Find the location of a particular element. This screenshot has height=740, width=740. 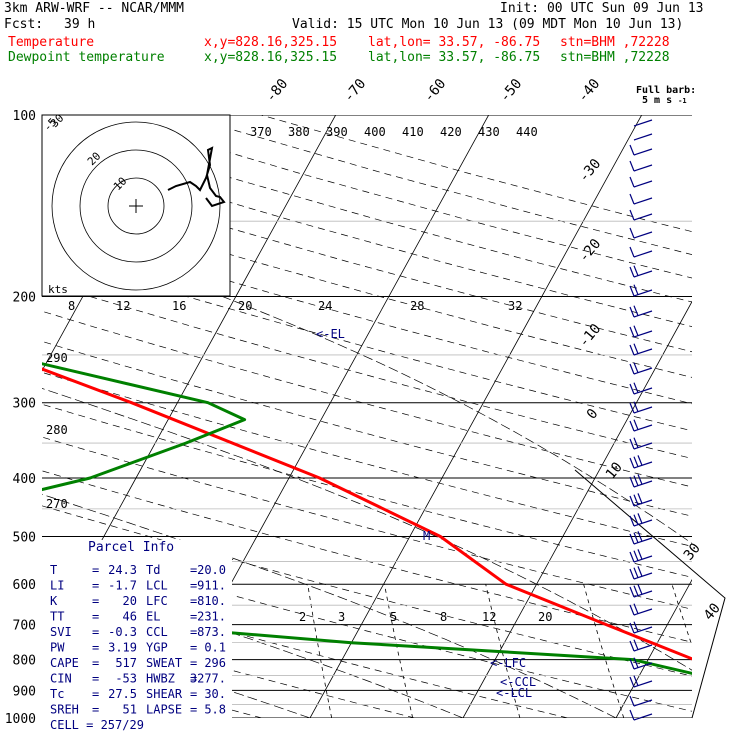

parcel-key-lfc: LFC is located at coordinates (157, 601).